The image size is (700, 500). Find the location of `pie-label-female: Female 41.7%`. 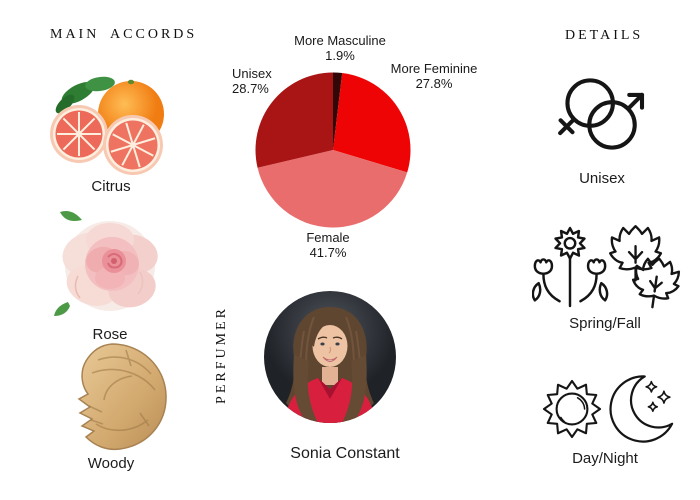

pie-label-female: Female 41.7% is located at coordinates (328, 245).